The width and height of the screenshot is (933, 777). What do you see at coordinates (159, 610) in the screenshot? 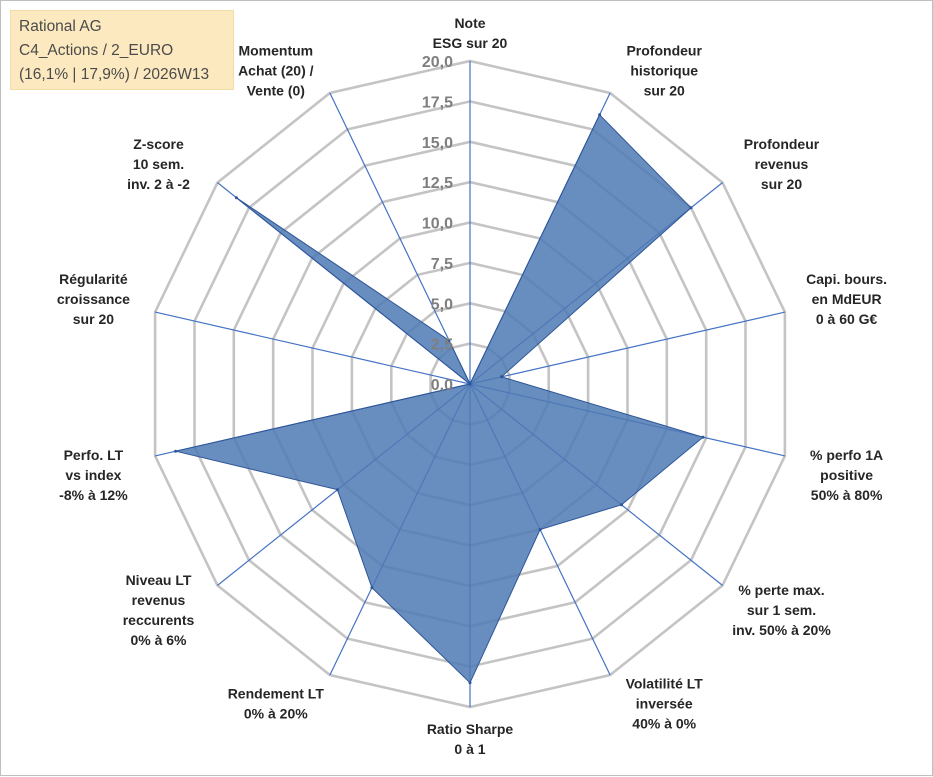
I see `axis-label: Niveau LT revenus reccurents 0% à 6%` at bounding box center [159, 610].